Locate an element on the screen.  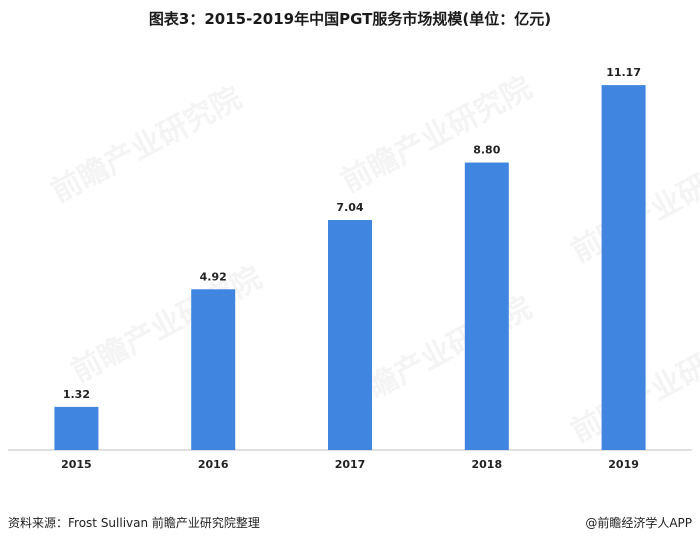
x-tick-label-2016: 2016 is located at coordinates (213, 464).